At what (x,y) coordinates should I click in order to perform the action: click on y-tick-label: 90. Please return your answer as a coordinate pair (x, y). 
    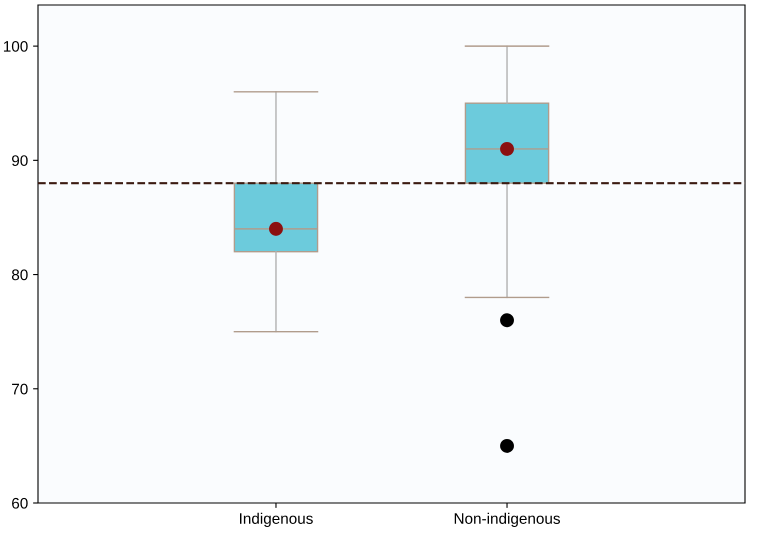
    Looking at the image, I should click on (20, 160).